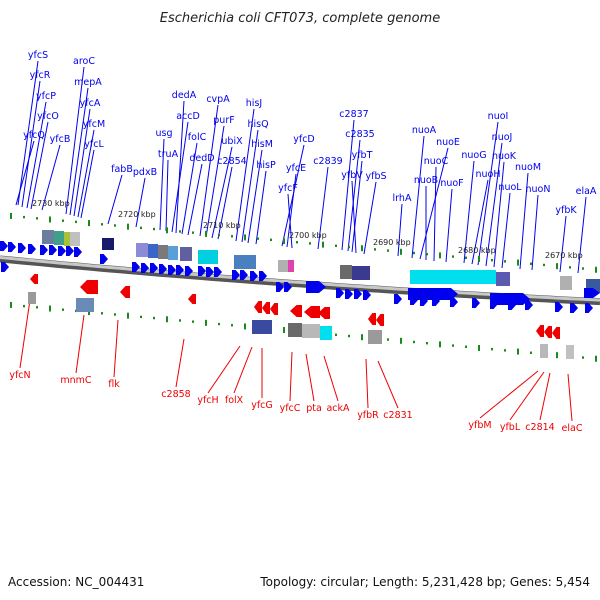  Describe the element at coordinates (498, 116) in the screenshot. I see `gene-label: nuoI` at that location.